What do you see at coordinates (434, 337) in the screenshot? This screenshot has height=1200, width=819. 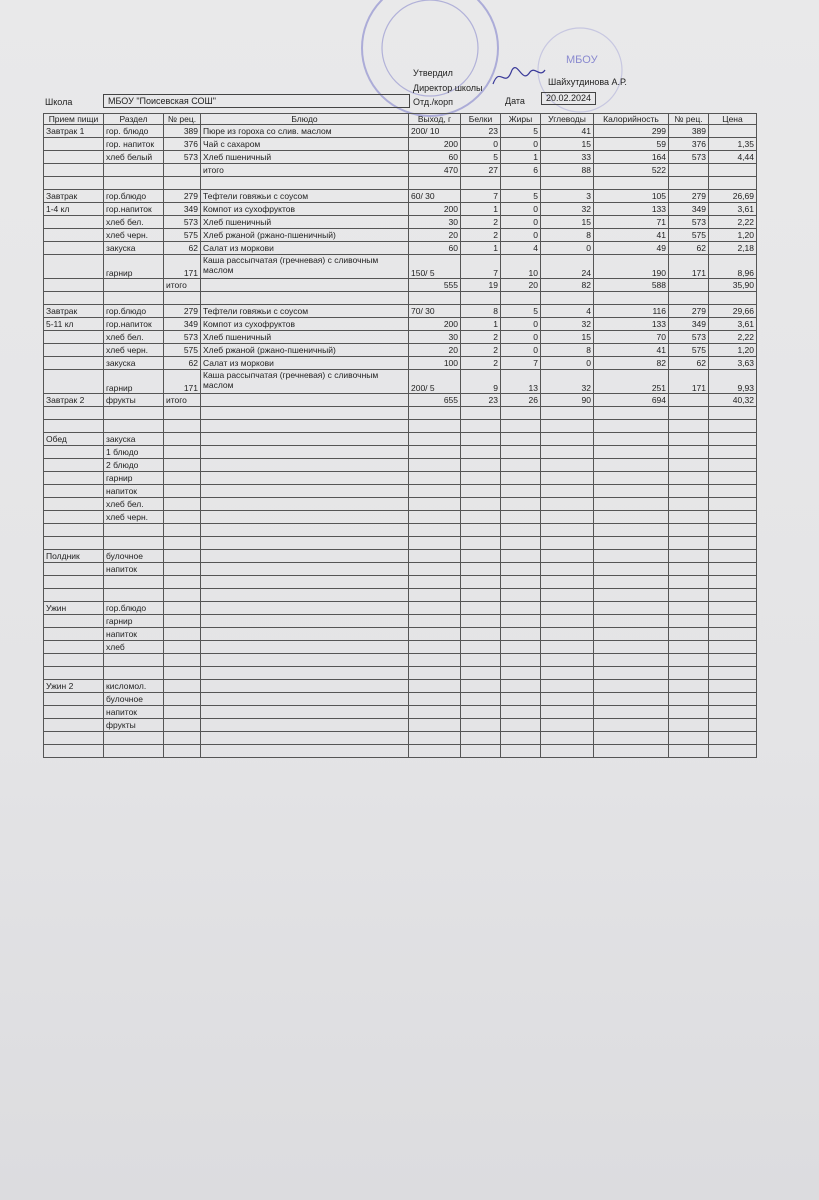 I see `table-cell: 30` at bounding box center [434, 337].